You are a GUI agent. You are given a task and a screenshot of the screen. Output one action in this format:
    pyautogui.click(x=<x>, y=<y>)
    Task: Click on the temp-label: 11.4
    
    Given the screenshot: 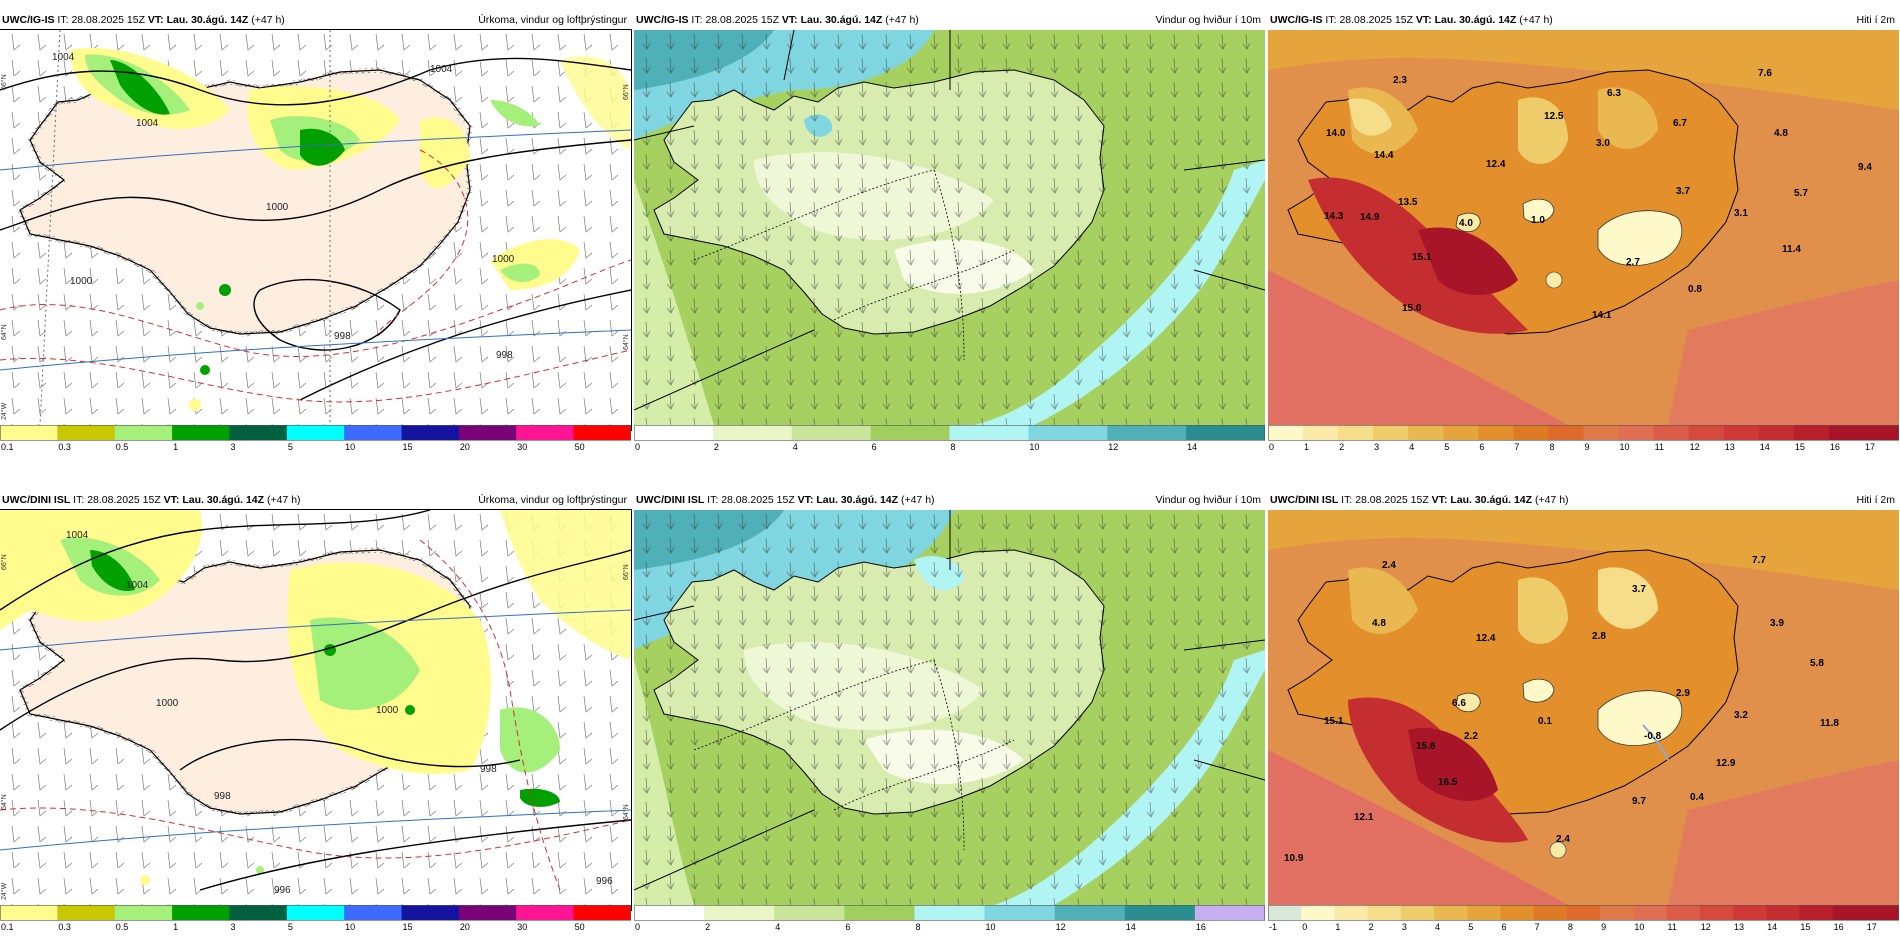 What is the action you would take?
    pyautogui.click(x=1791, y=249)
    